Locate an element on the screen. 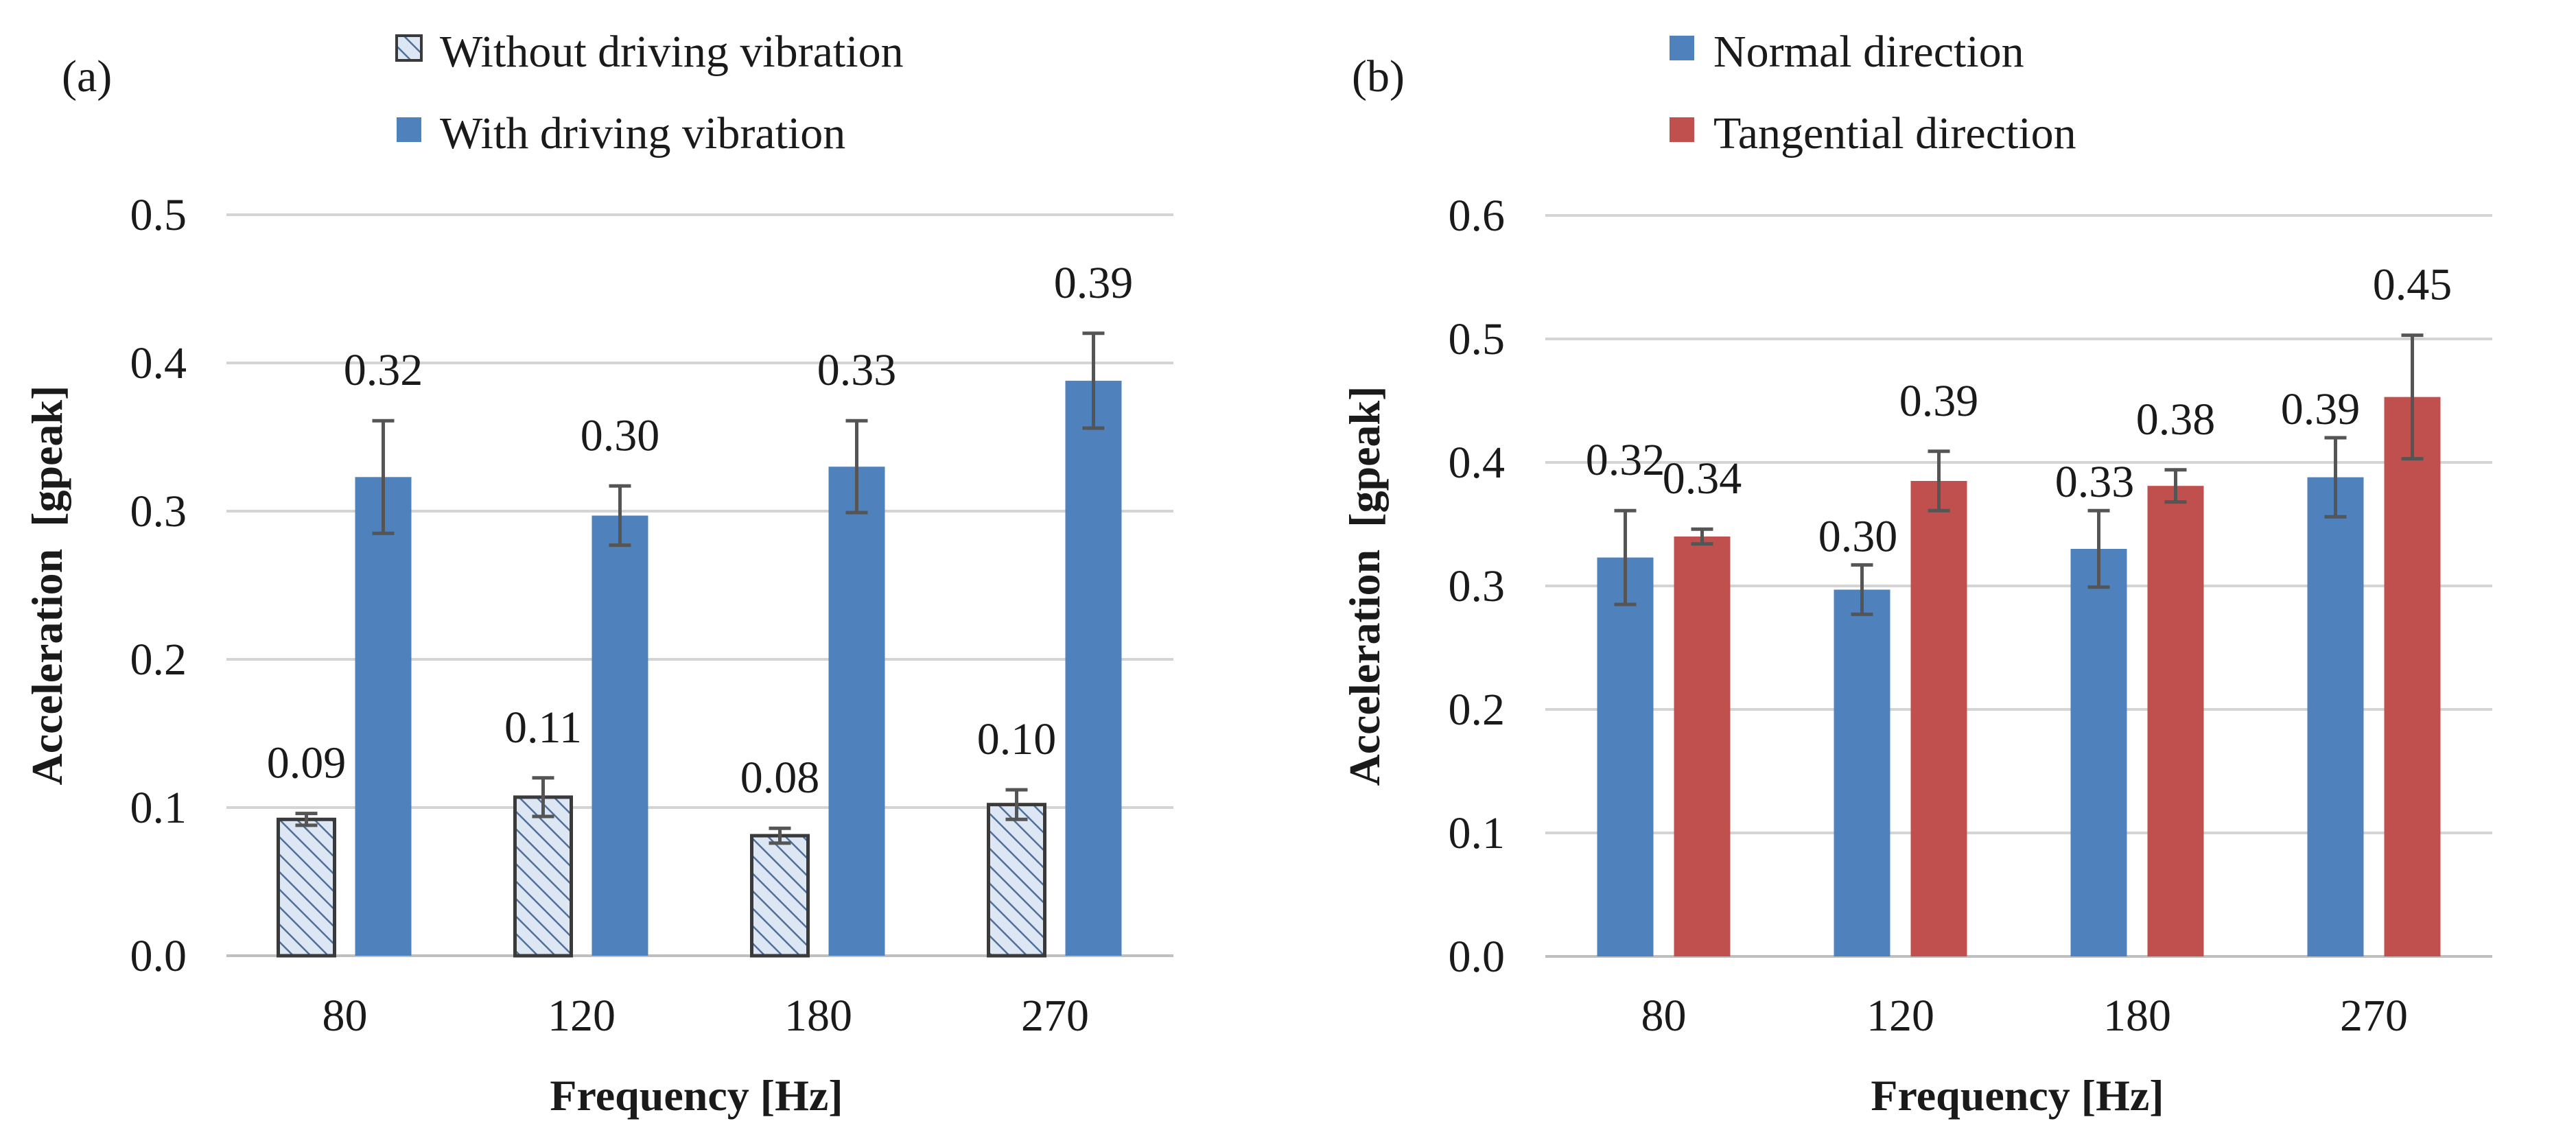  data-label: 0.34 is located at coordinates (1702, 479).